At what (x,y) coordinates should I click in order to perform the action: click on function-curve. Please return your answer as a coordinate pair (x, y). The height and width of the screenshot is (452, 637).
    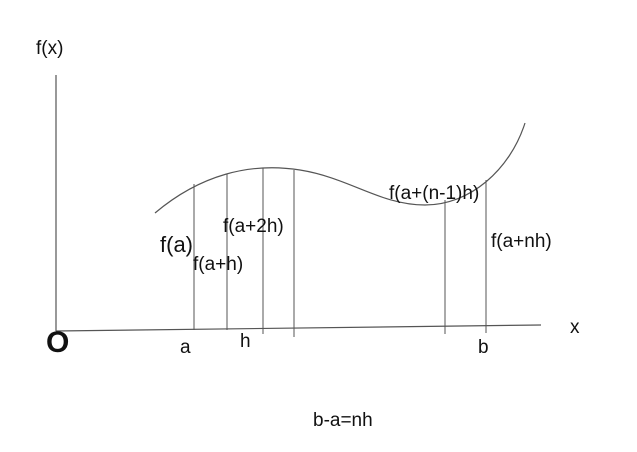
    Looking at the image, I should click on (340, 168).